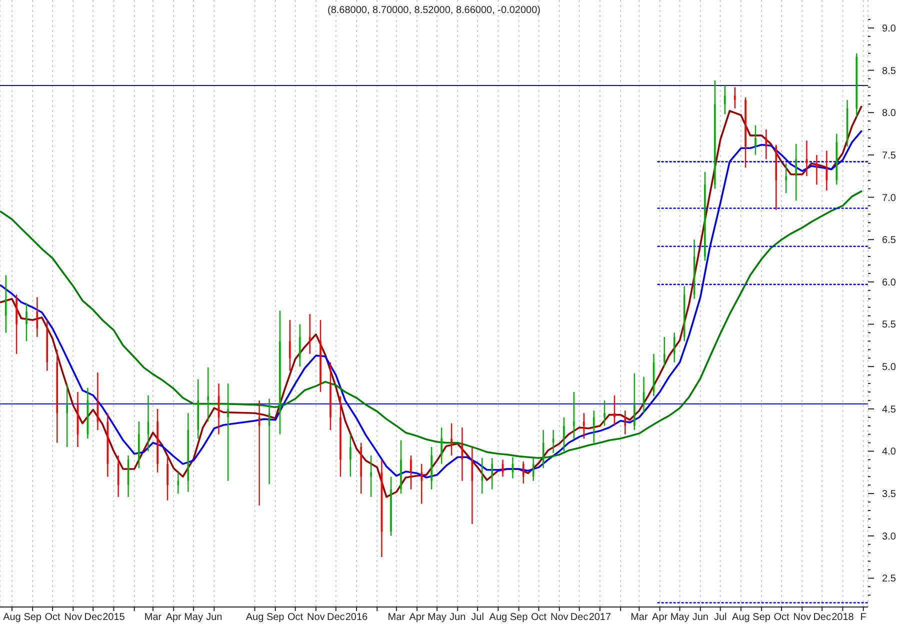  I want to click on y-tick-label: 4.0, so click(889, 452).